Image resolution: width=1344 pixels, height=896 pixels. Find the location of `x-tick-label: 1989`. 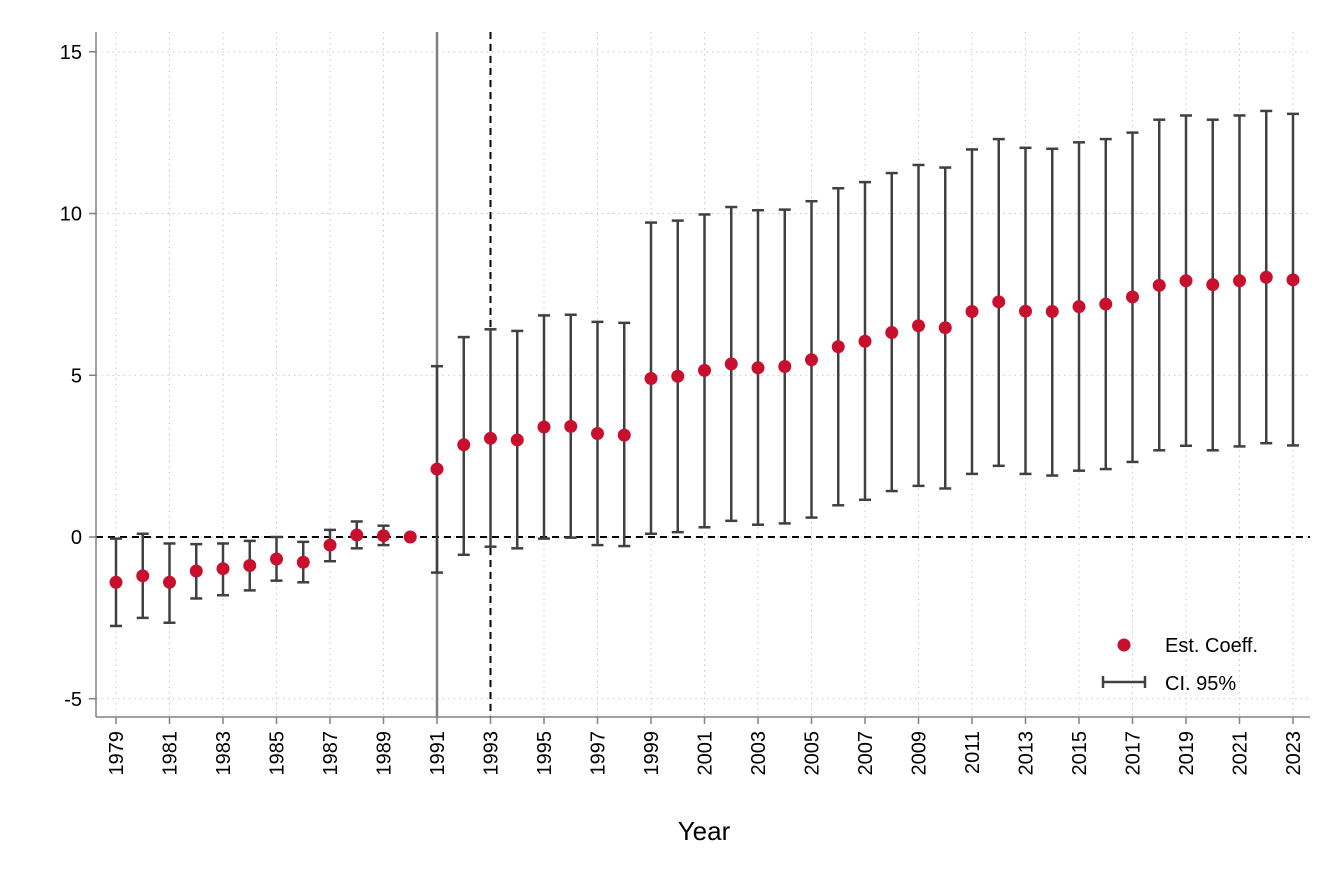

x-tick-label: 1989 is located at coordinates (385, 753).